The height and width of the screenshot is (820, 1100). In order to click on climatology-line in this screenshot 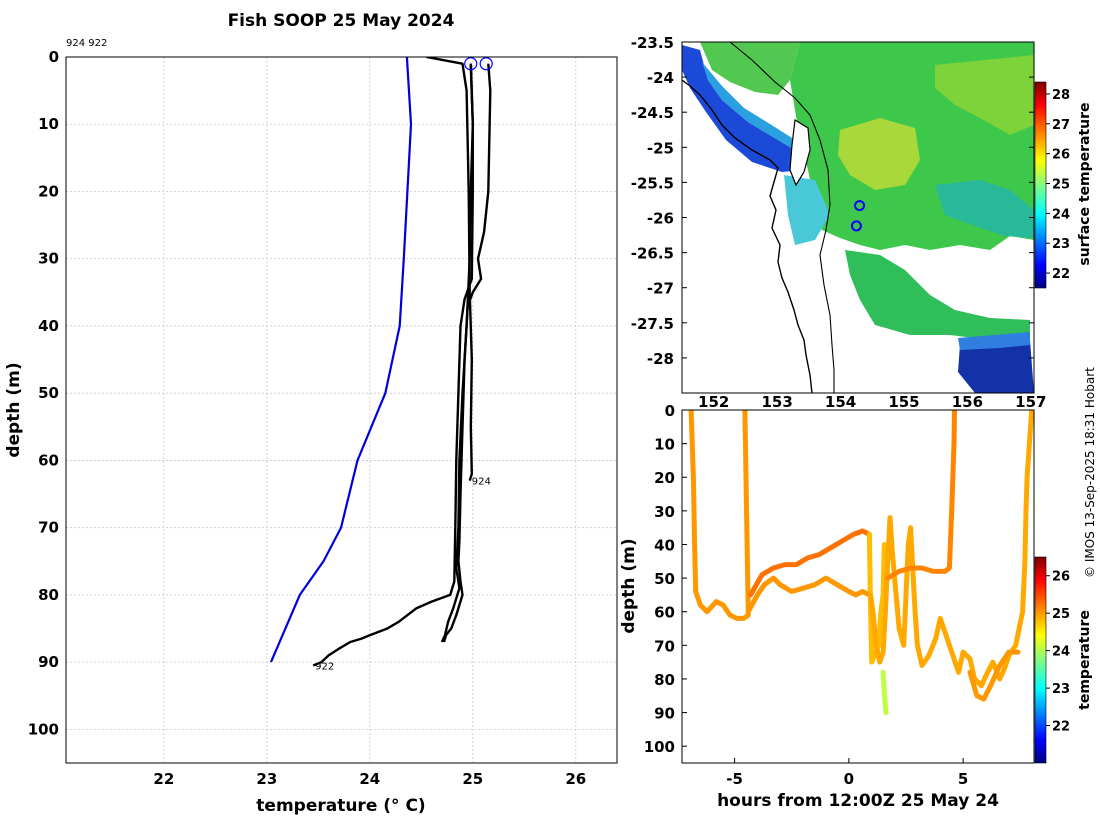, I will do `click(341, 360)`.